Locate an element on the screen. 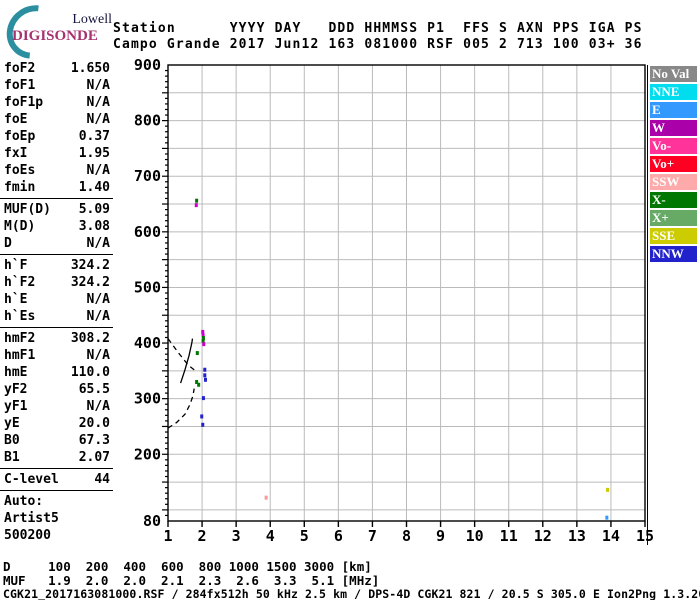  parameter-label: hmF1 is located at coordinates (20, 355).